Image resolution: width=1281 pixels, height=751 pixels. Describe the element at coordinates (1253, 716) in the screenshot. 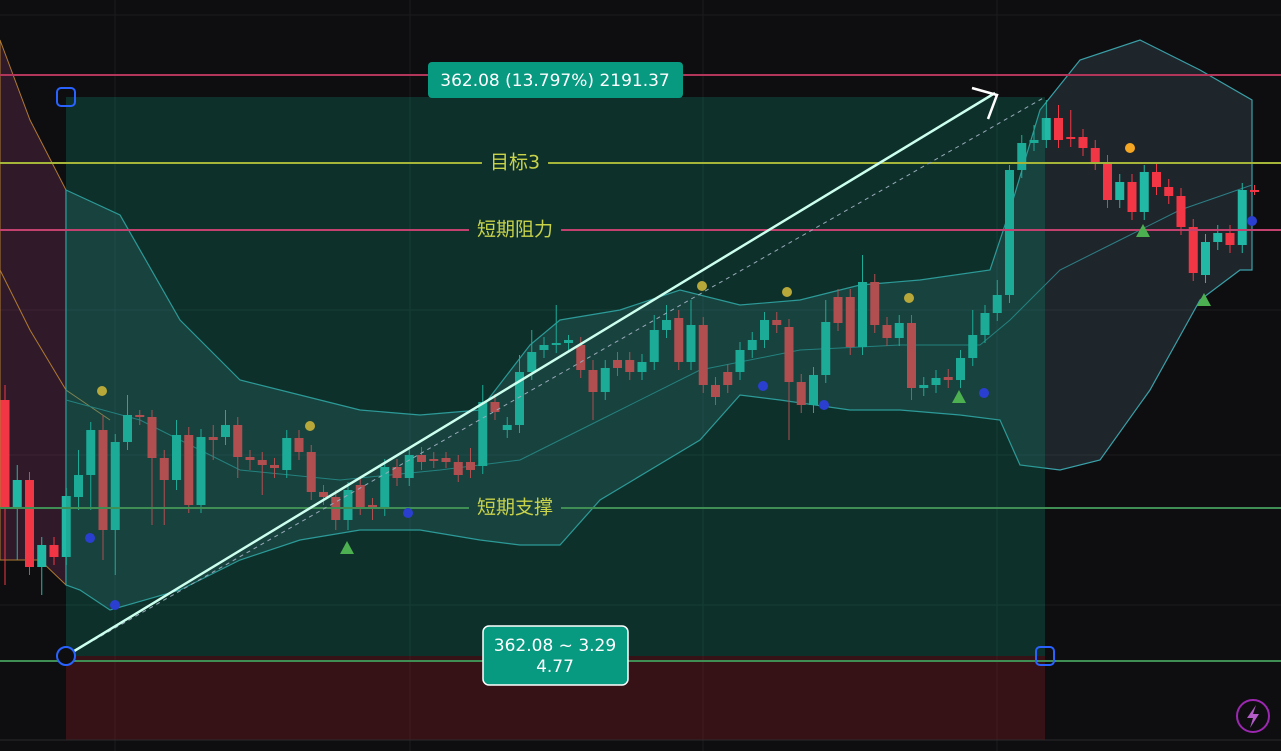

I see `lightning-button` at that location.